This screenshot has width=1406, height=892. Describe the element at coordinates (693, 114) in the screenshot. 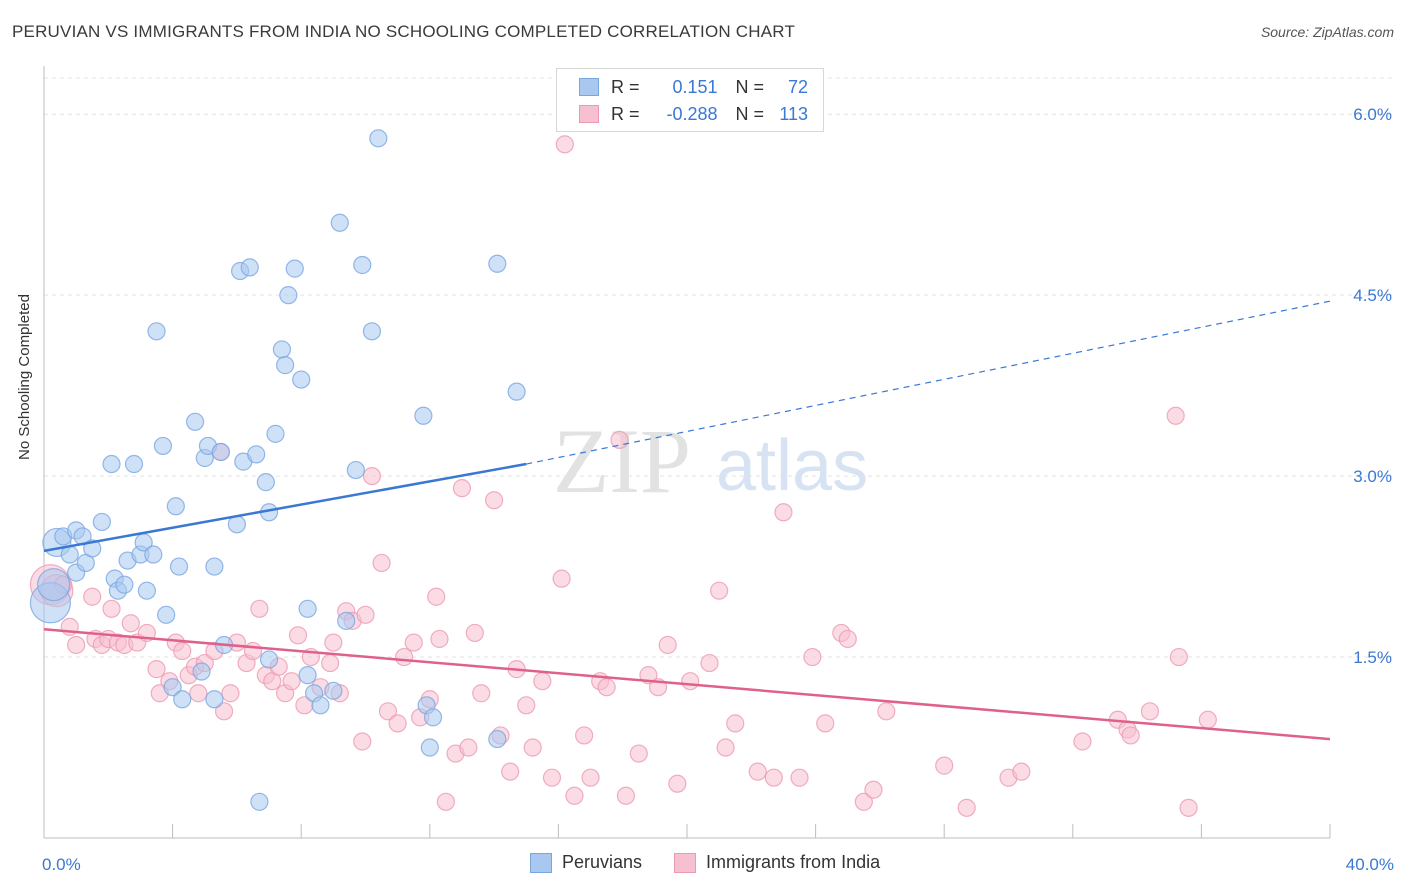

I see `legend-row-india: R = -0.288 N = 113` at that location.